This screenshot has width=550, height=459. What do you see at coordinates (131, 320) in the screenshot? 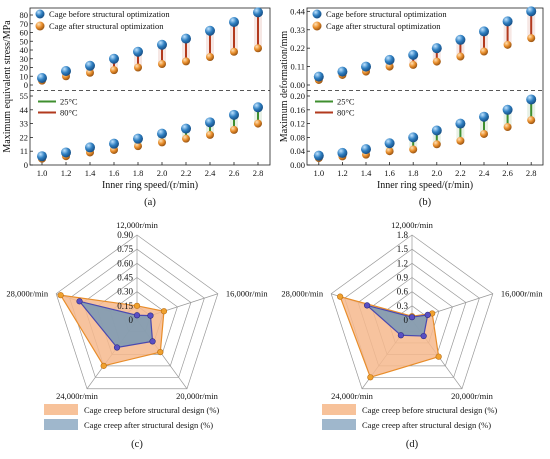
I see `radial-tick-label: 0` at bounding box center [131, 320].